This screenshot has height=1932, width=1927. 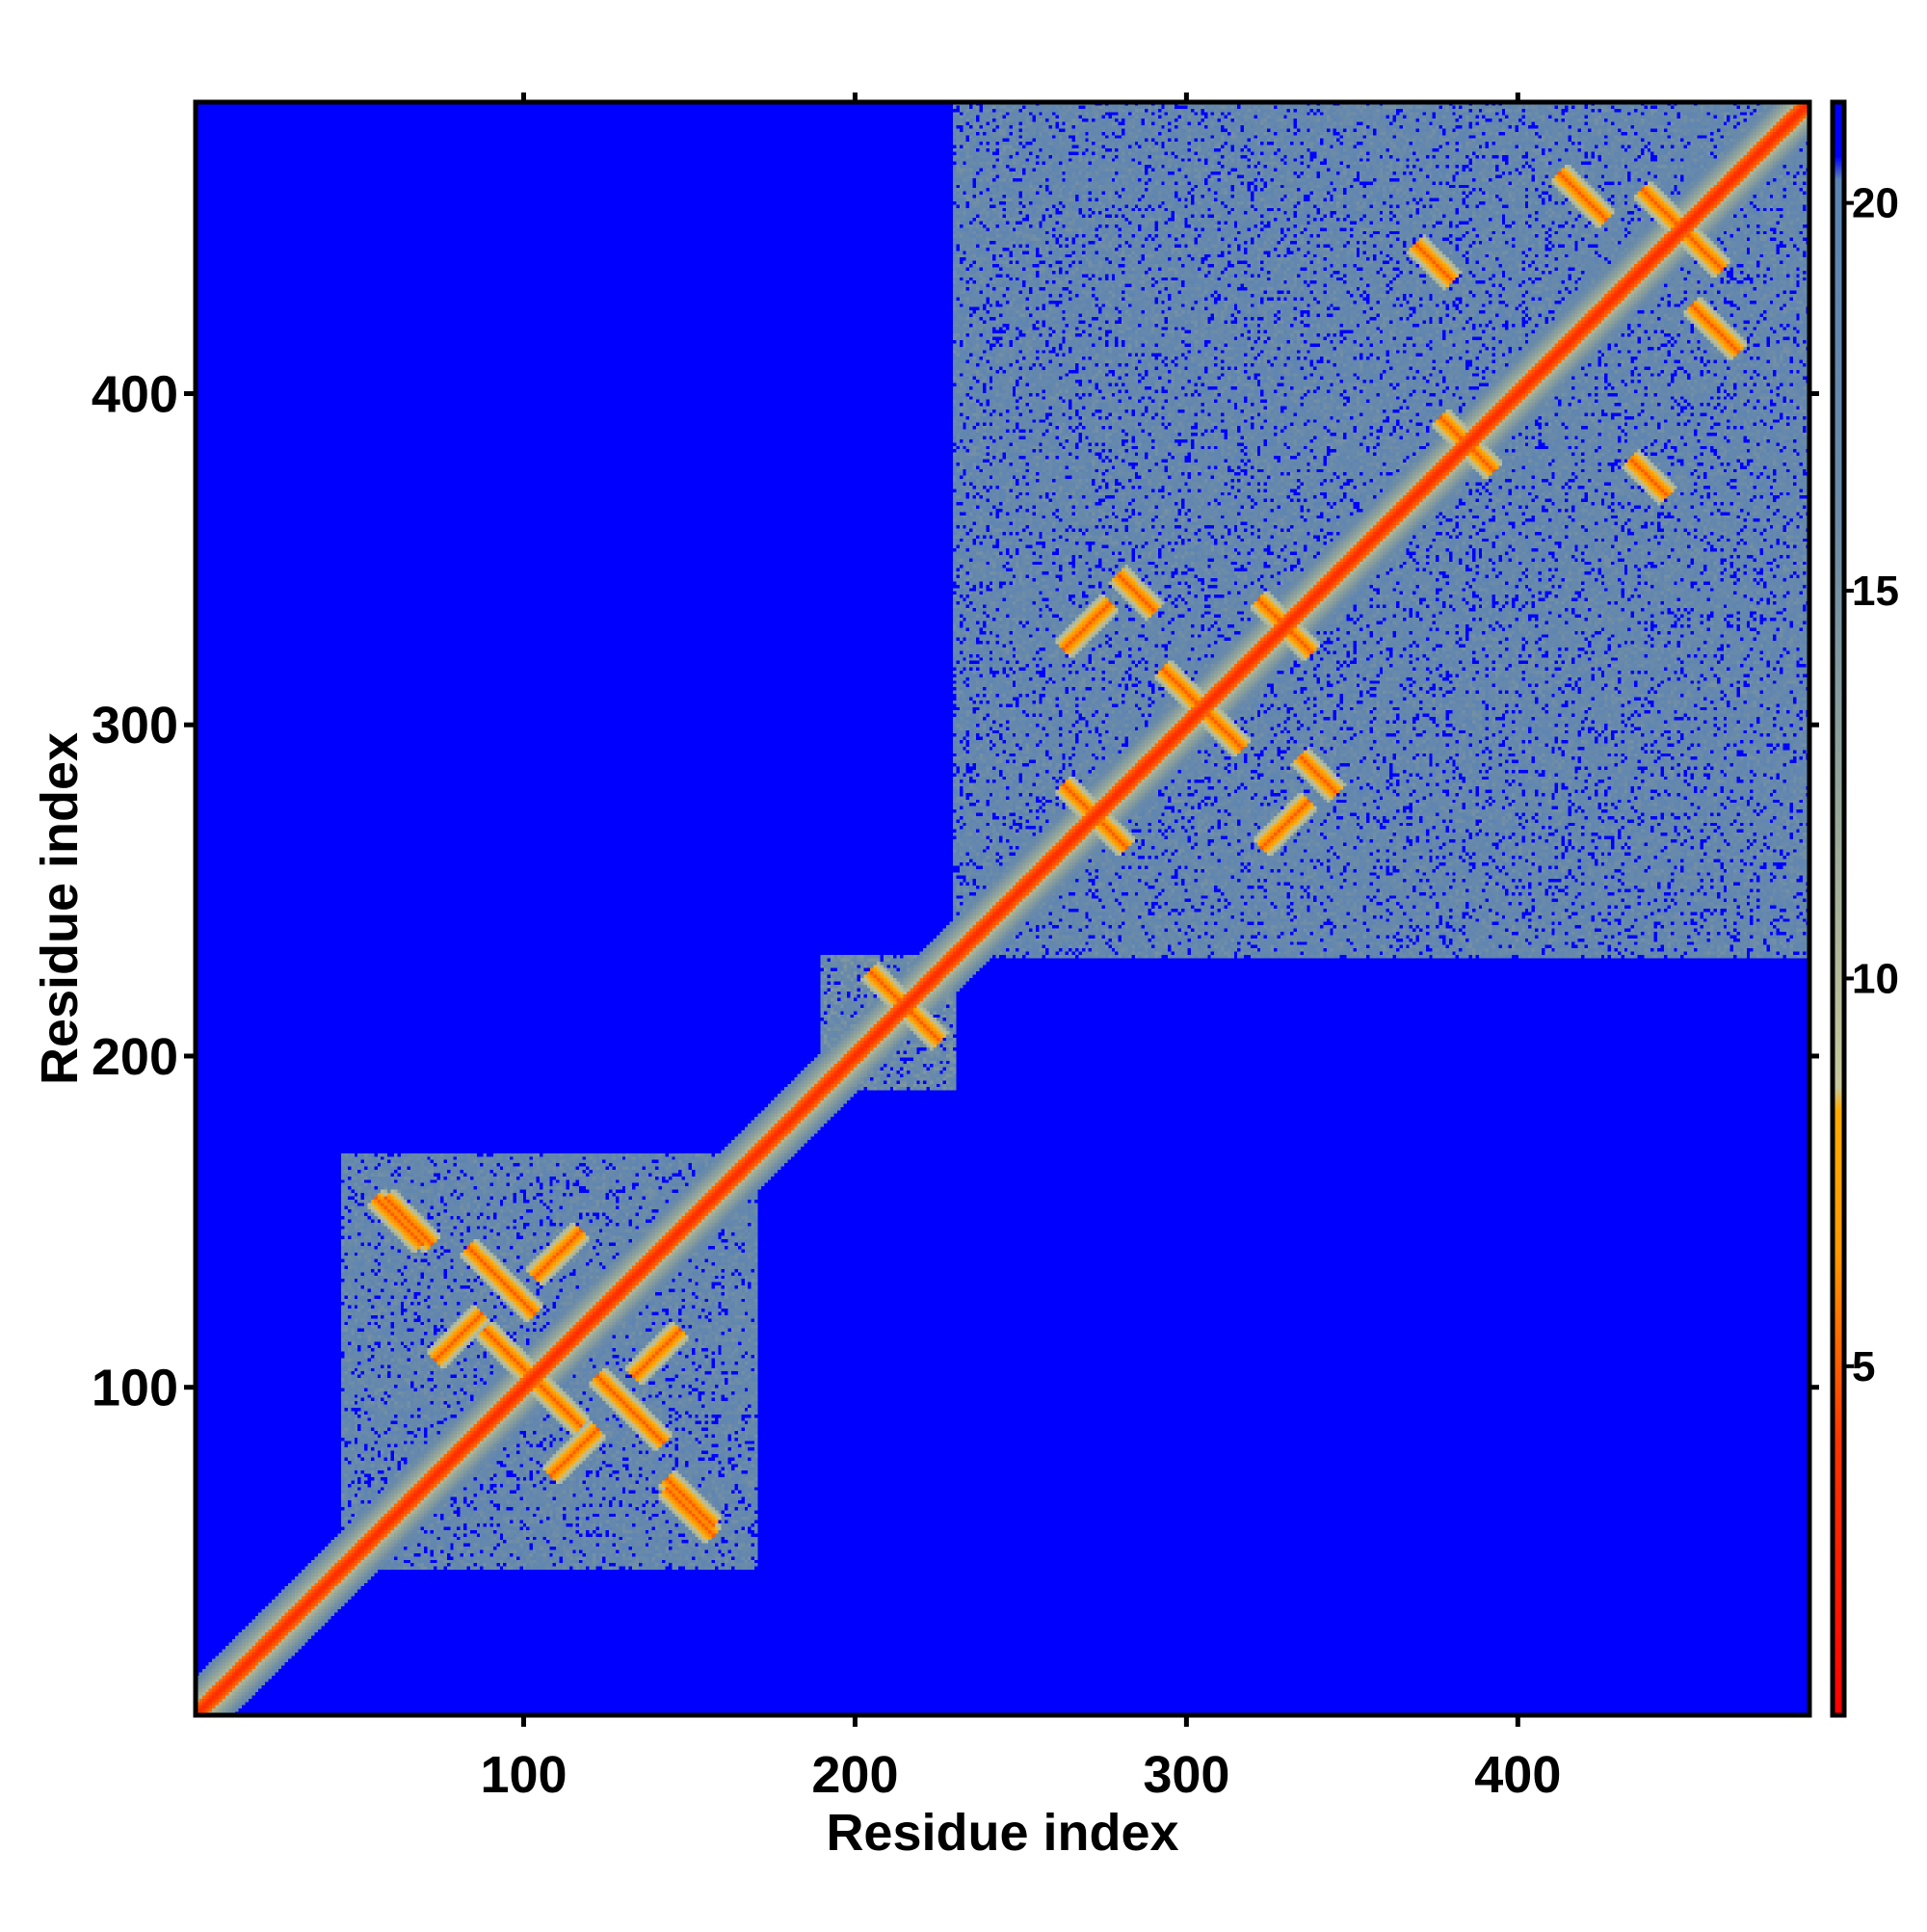 I want to click on x-tick-label: 400, so click(x=1517, y=1775).